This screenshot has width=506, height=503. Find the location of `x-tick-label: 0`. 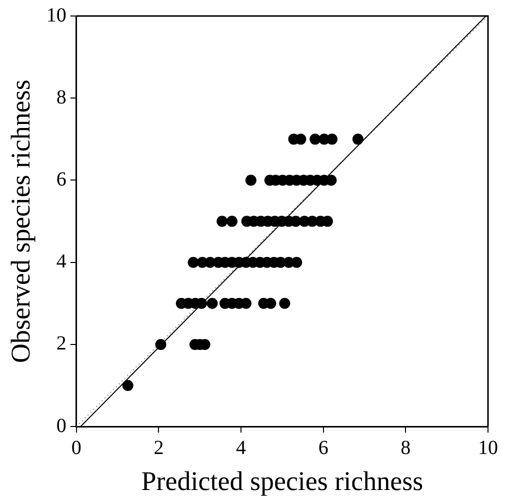

x-tick-label: 0 is located at coordinates (76, 447).